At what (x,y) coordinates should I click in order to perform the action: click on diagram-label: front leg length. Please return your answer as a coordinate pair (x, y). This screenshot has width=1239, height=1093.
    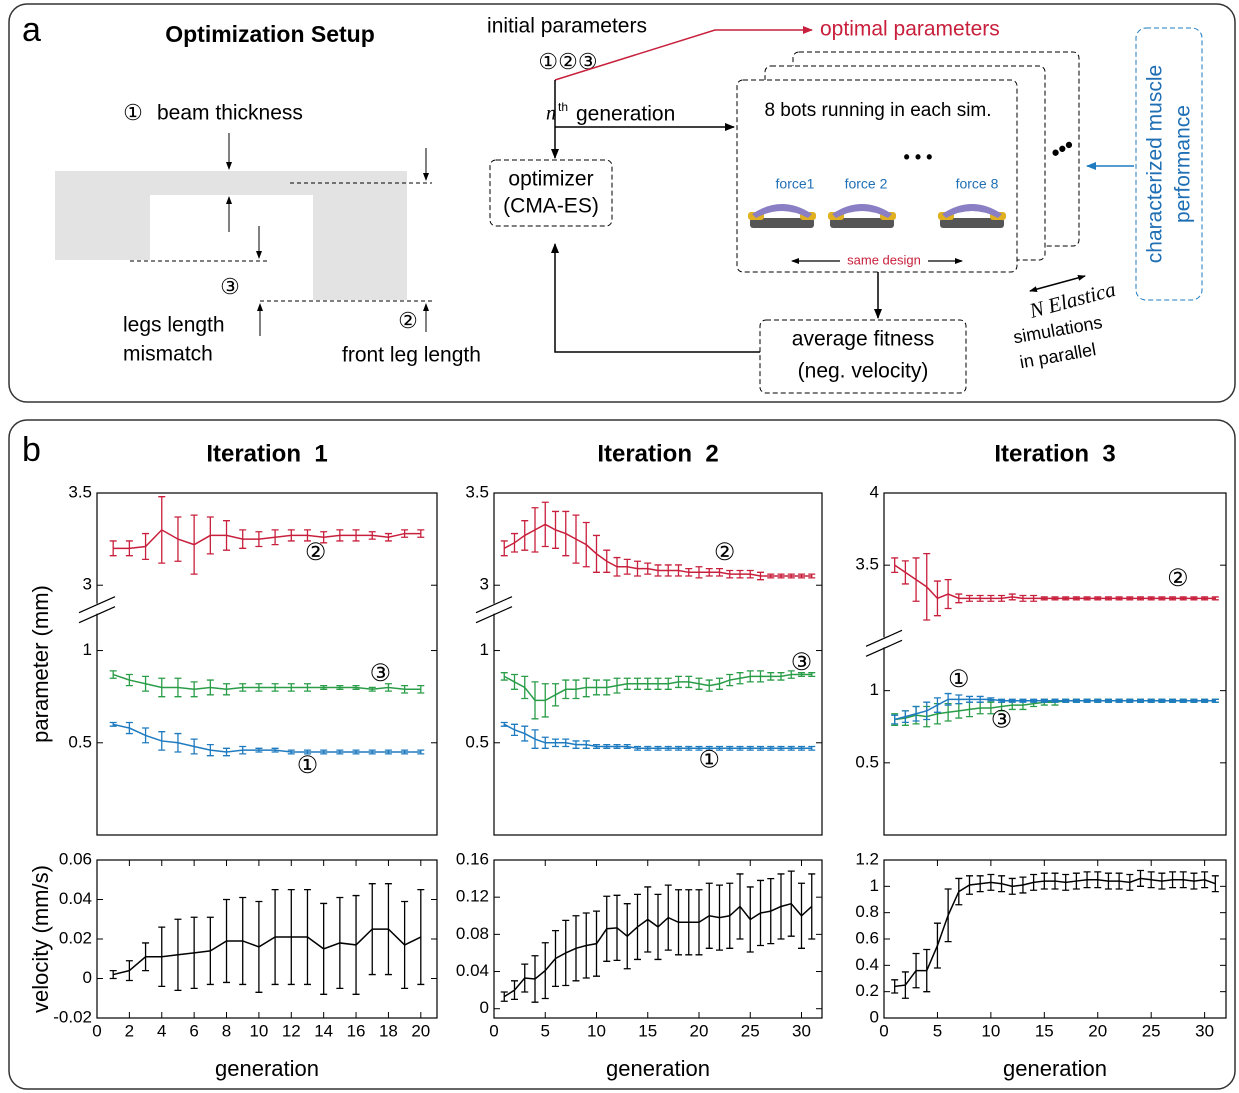
    Looking at the image, I should click on (411, 355).